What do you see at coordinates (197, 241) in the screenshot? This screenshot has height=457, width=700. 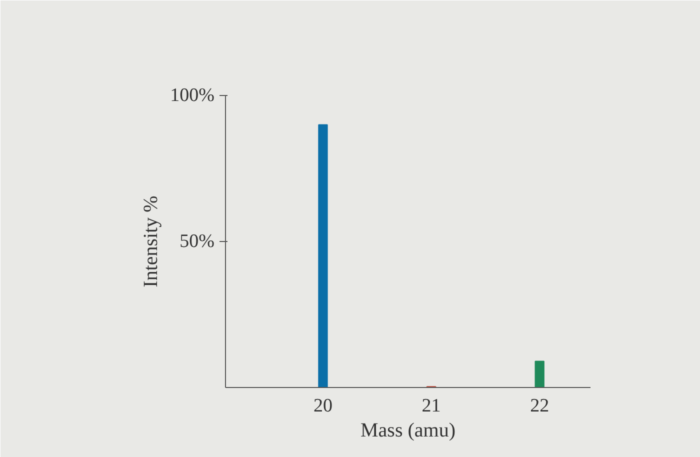 I see `y-tick-label: 50%` at bounding box center [197, 241].